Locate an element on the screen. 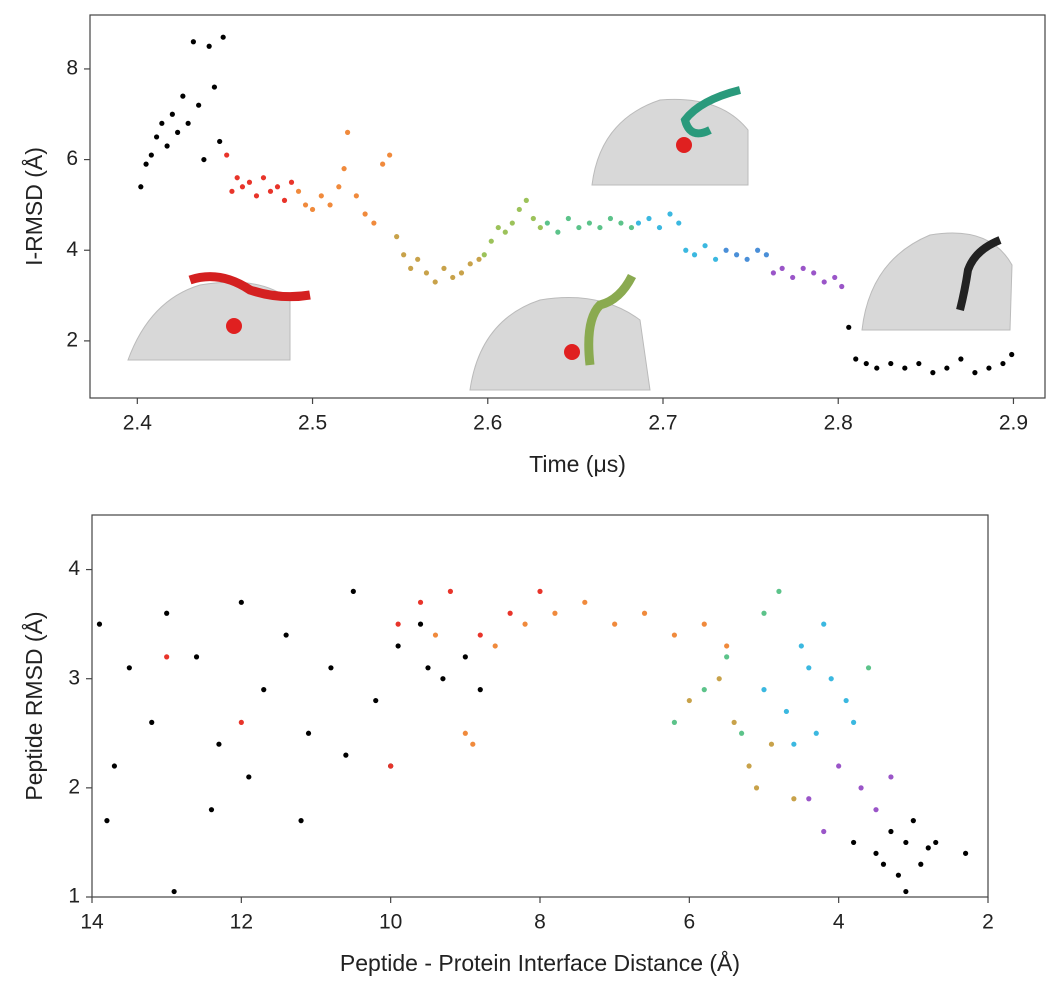 This screenshot has height=986, width=1049. y-tick-label: 4 is located at coordinates (74, 568).